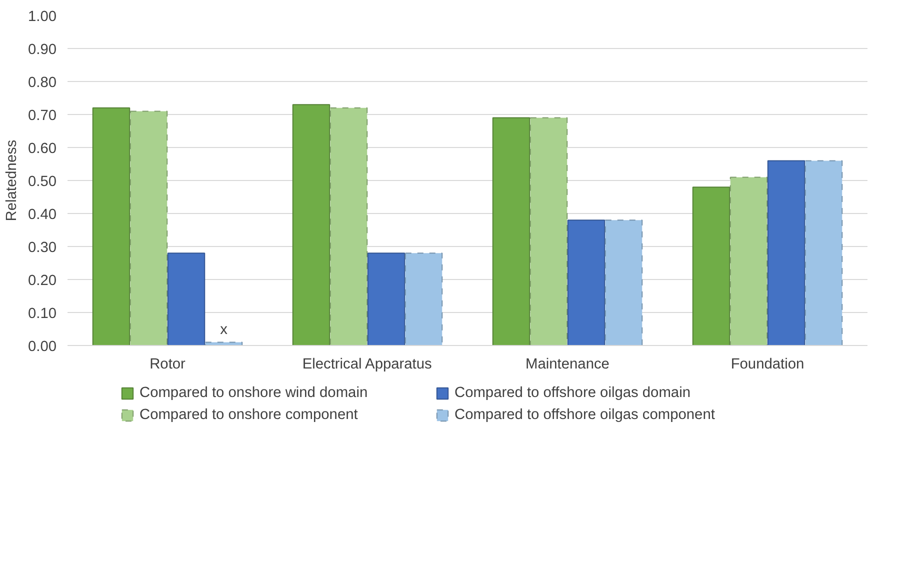 Image resolution: width=907 pixels, height=572 pixels. I want to click on y-tick-label: 0.10, so click(42, 314).